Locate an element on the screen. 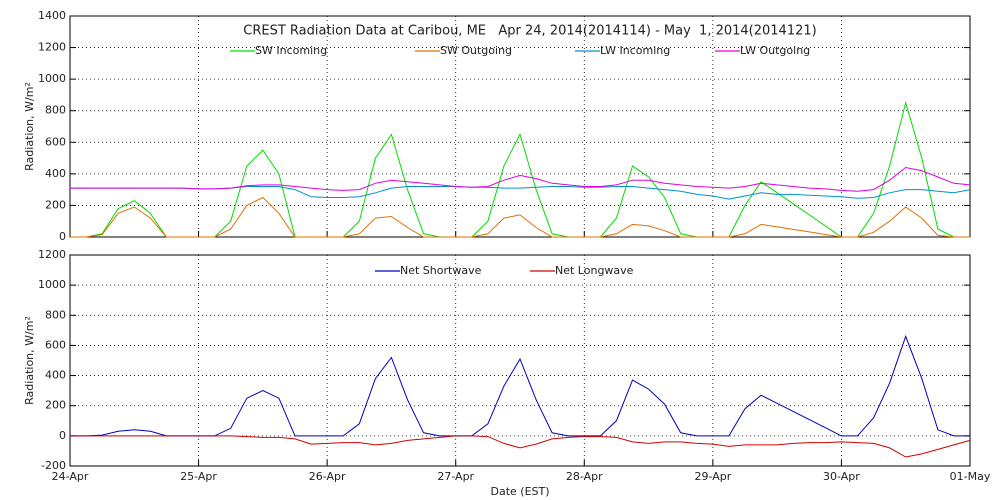  x-tick-label: 25-Apr is located at coordinates (198, 476).